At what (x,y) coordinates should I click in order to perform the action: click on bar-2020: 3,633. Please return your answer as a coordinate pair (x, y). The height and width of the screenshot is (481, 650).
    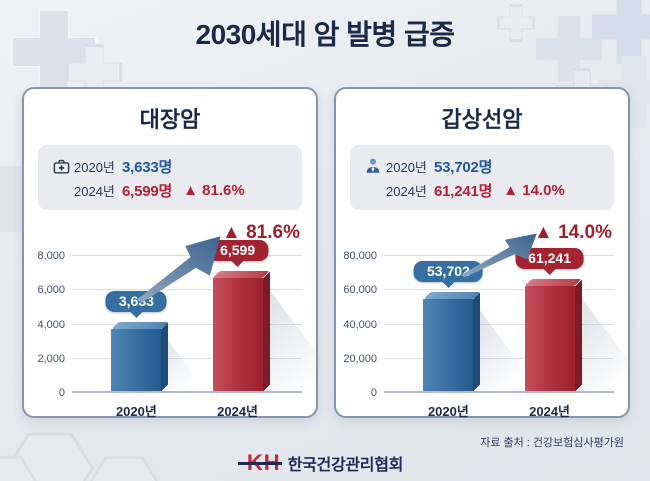
    Looking at the image, I should click on (137, 341).